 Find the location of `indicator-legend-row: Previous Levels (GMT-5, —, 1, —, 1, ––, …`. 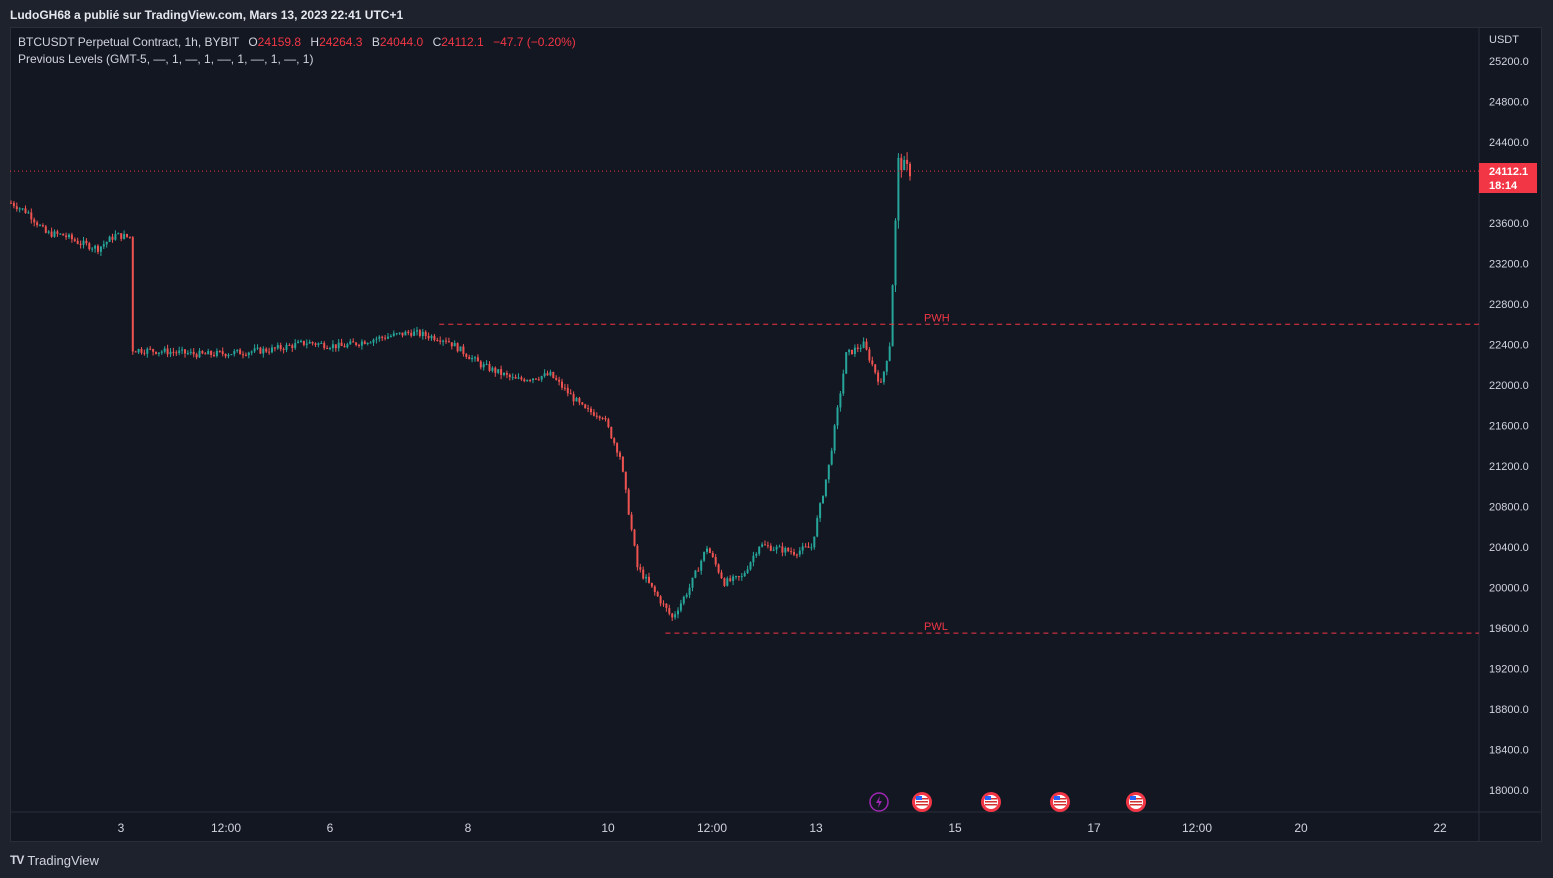

indicator-legend-row: Previous Levels (GMT-5, —, 1, —, 1, ––, … is located at coordinates (166, 59).